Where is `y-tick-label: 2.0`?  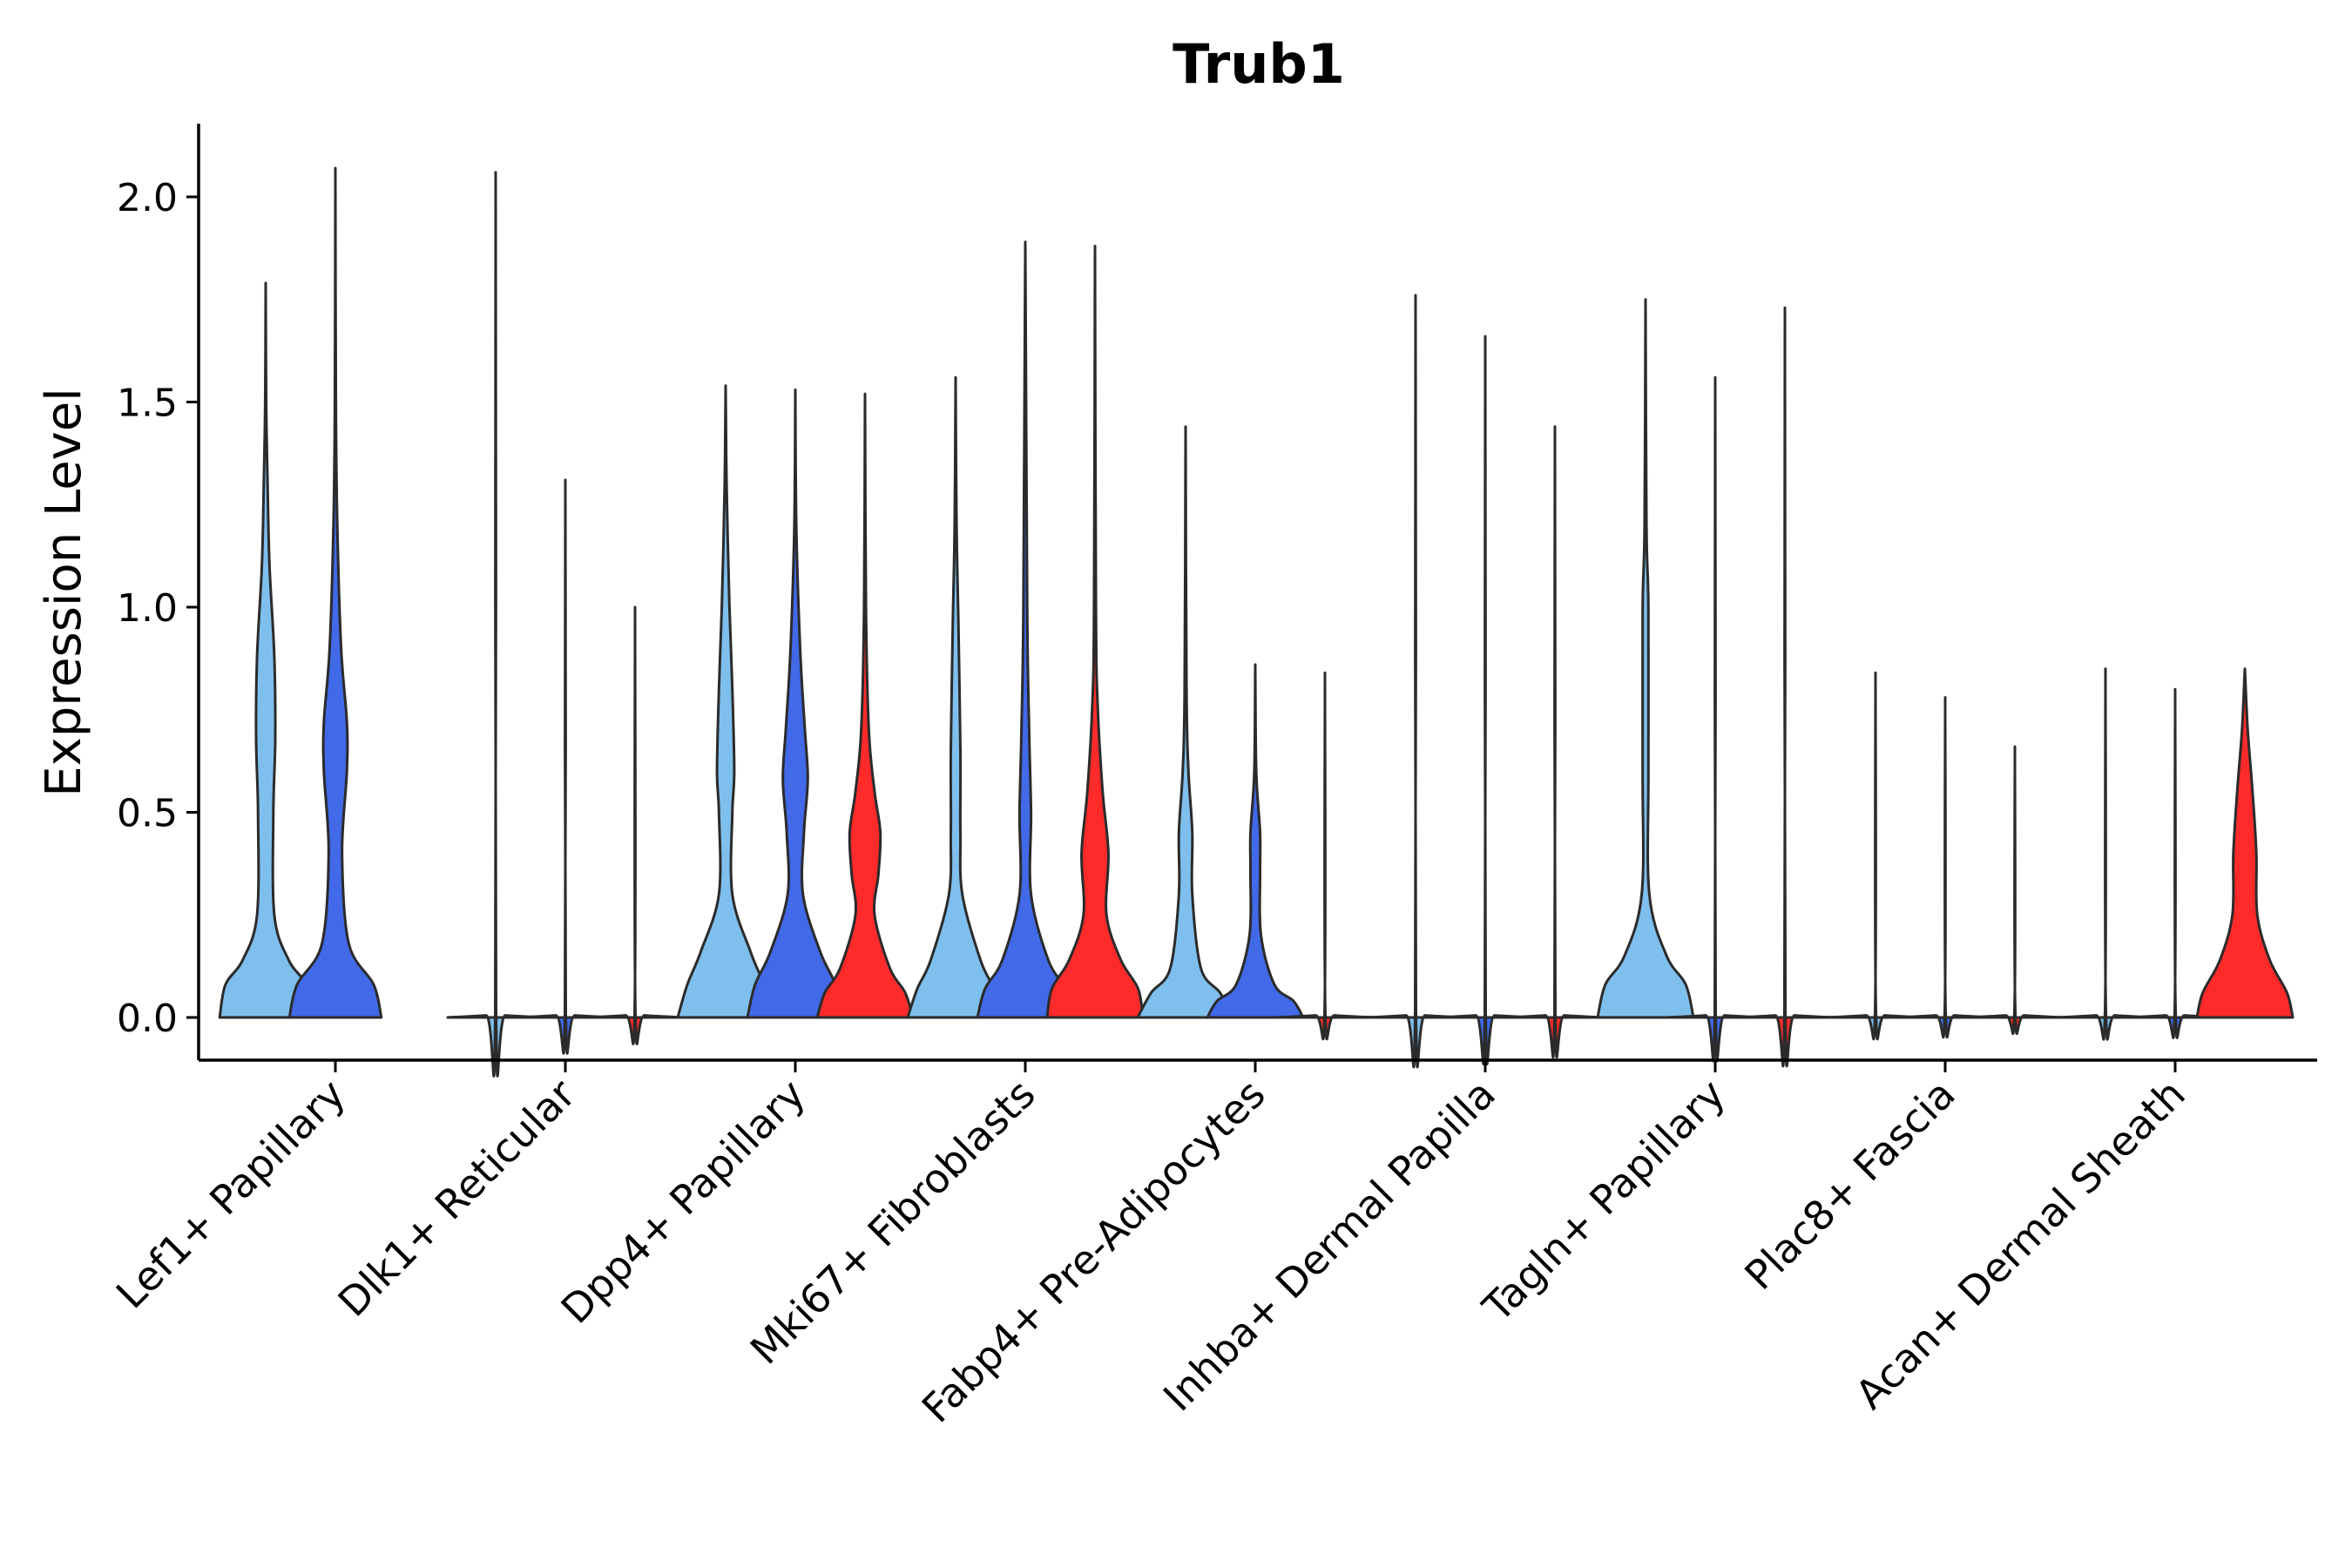 y-tick-label: 2.0 is located at coordinates (147, 198).